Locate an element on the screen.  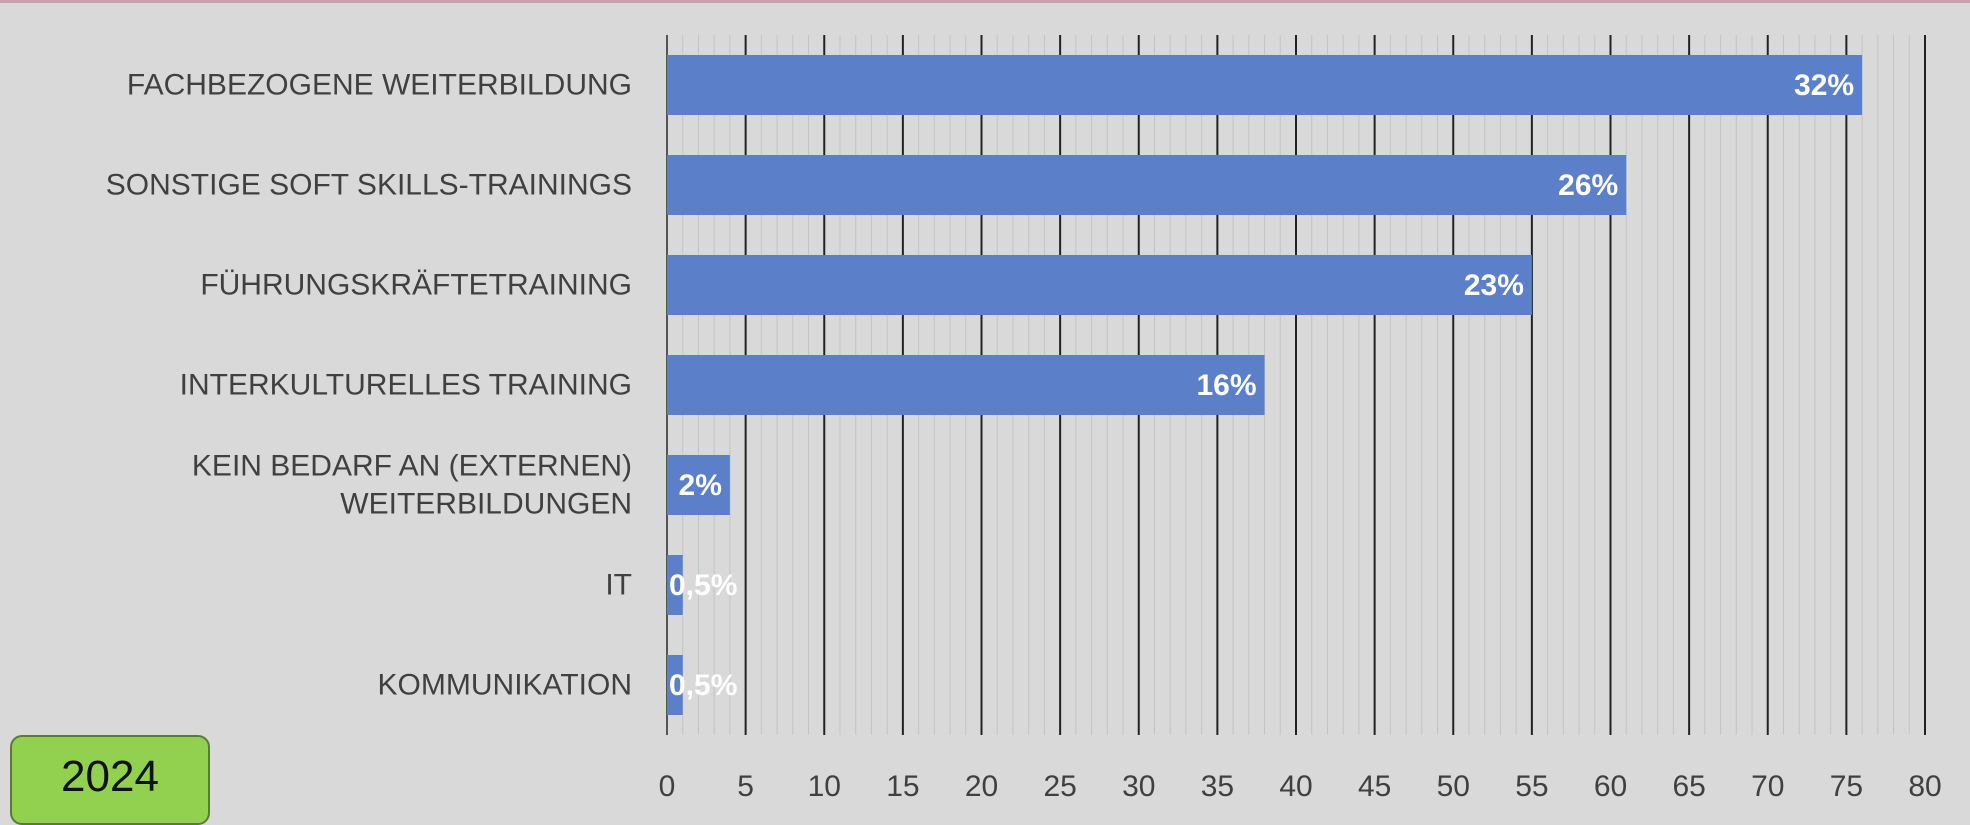
year-badge: 2024 is located at coordinates (110, 780).